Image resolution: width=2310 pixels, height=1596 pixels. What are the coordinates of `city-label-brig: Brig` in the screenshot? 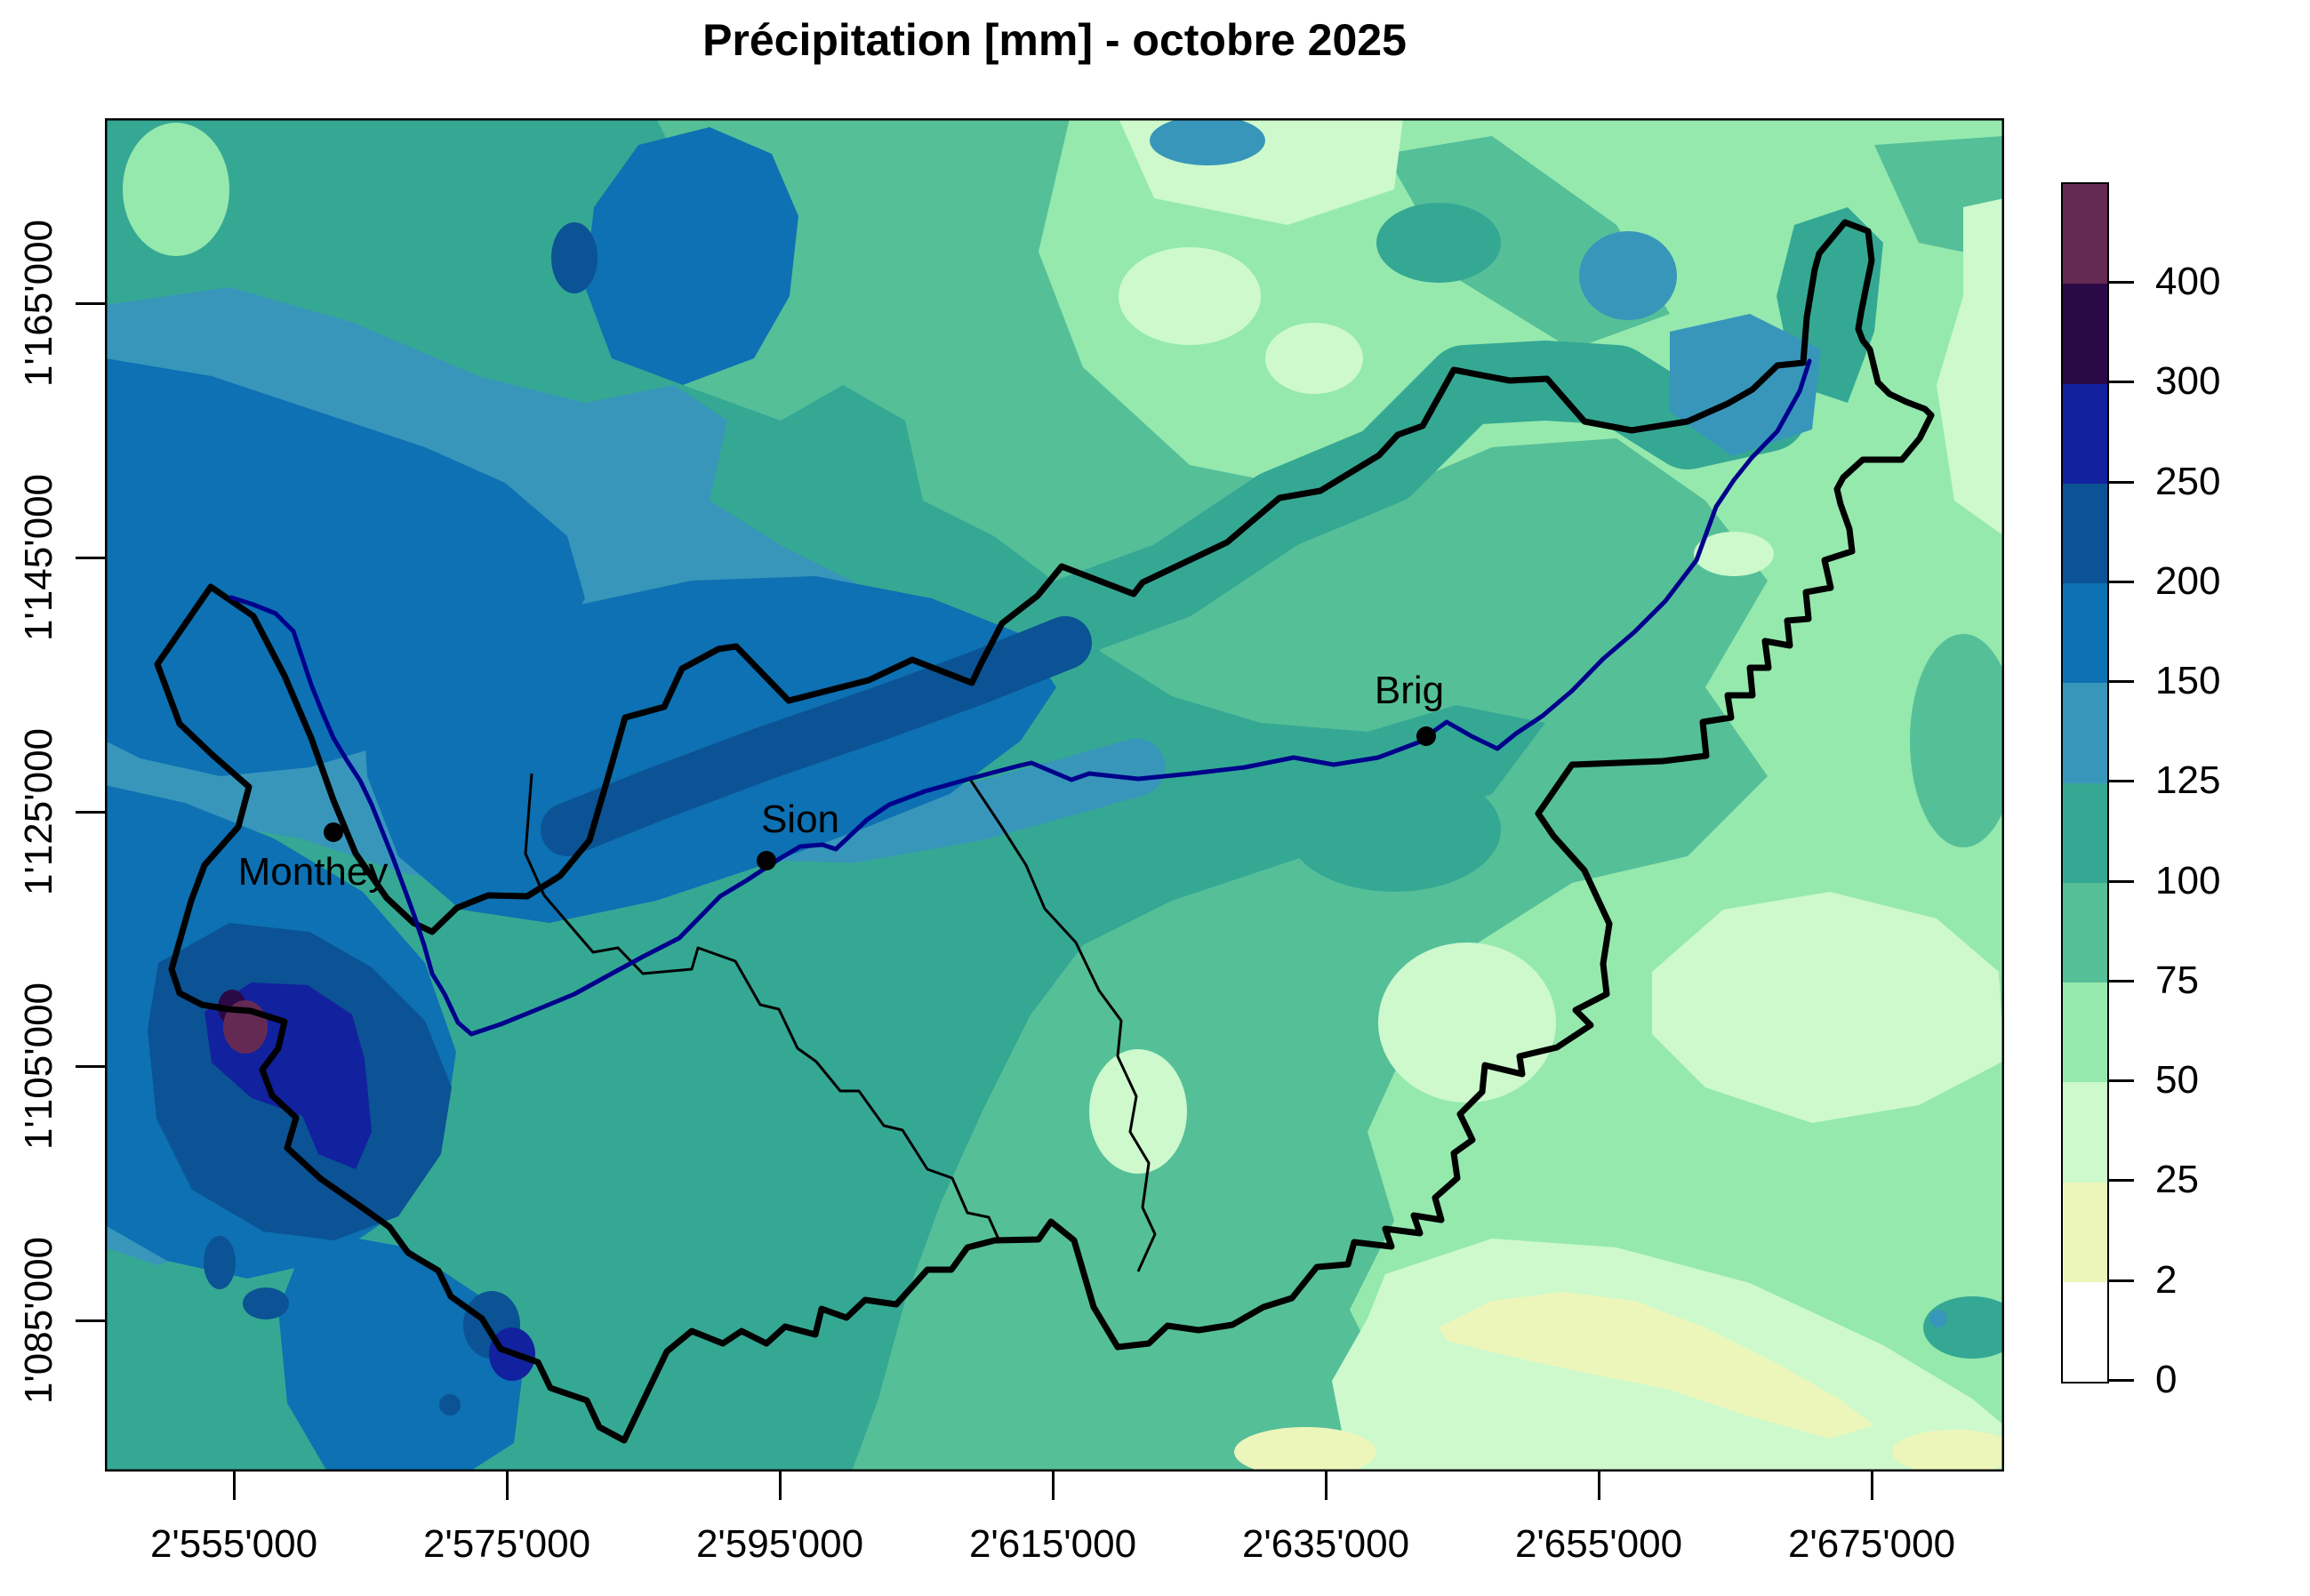 It's located at (1410, 690).